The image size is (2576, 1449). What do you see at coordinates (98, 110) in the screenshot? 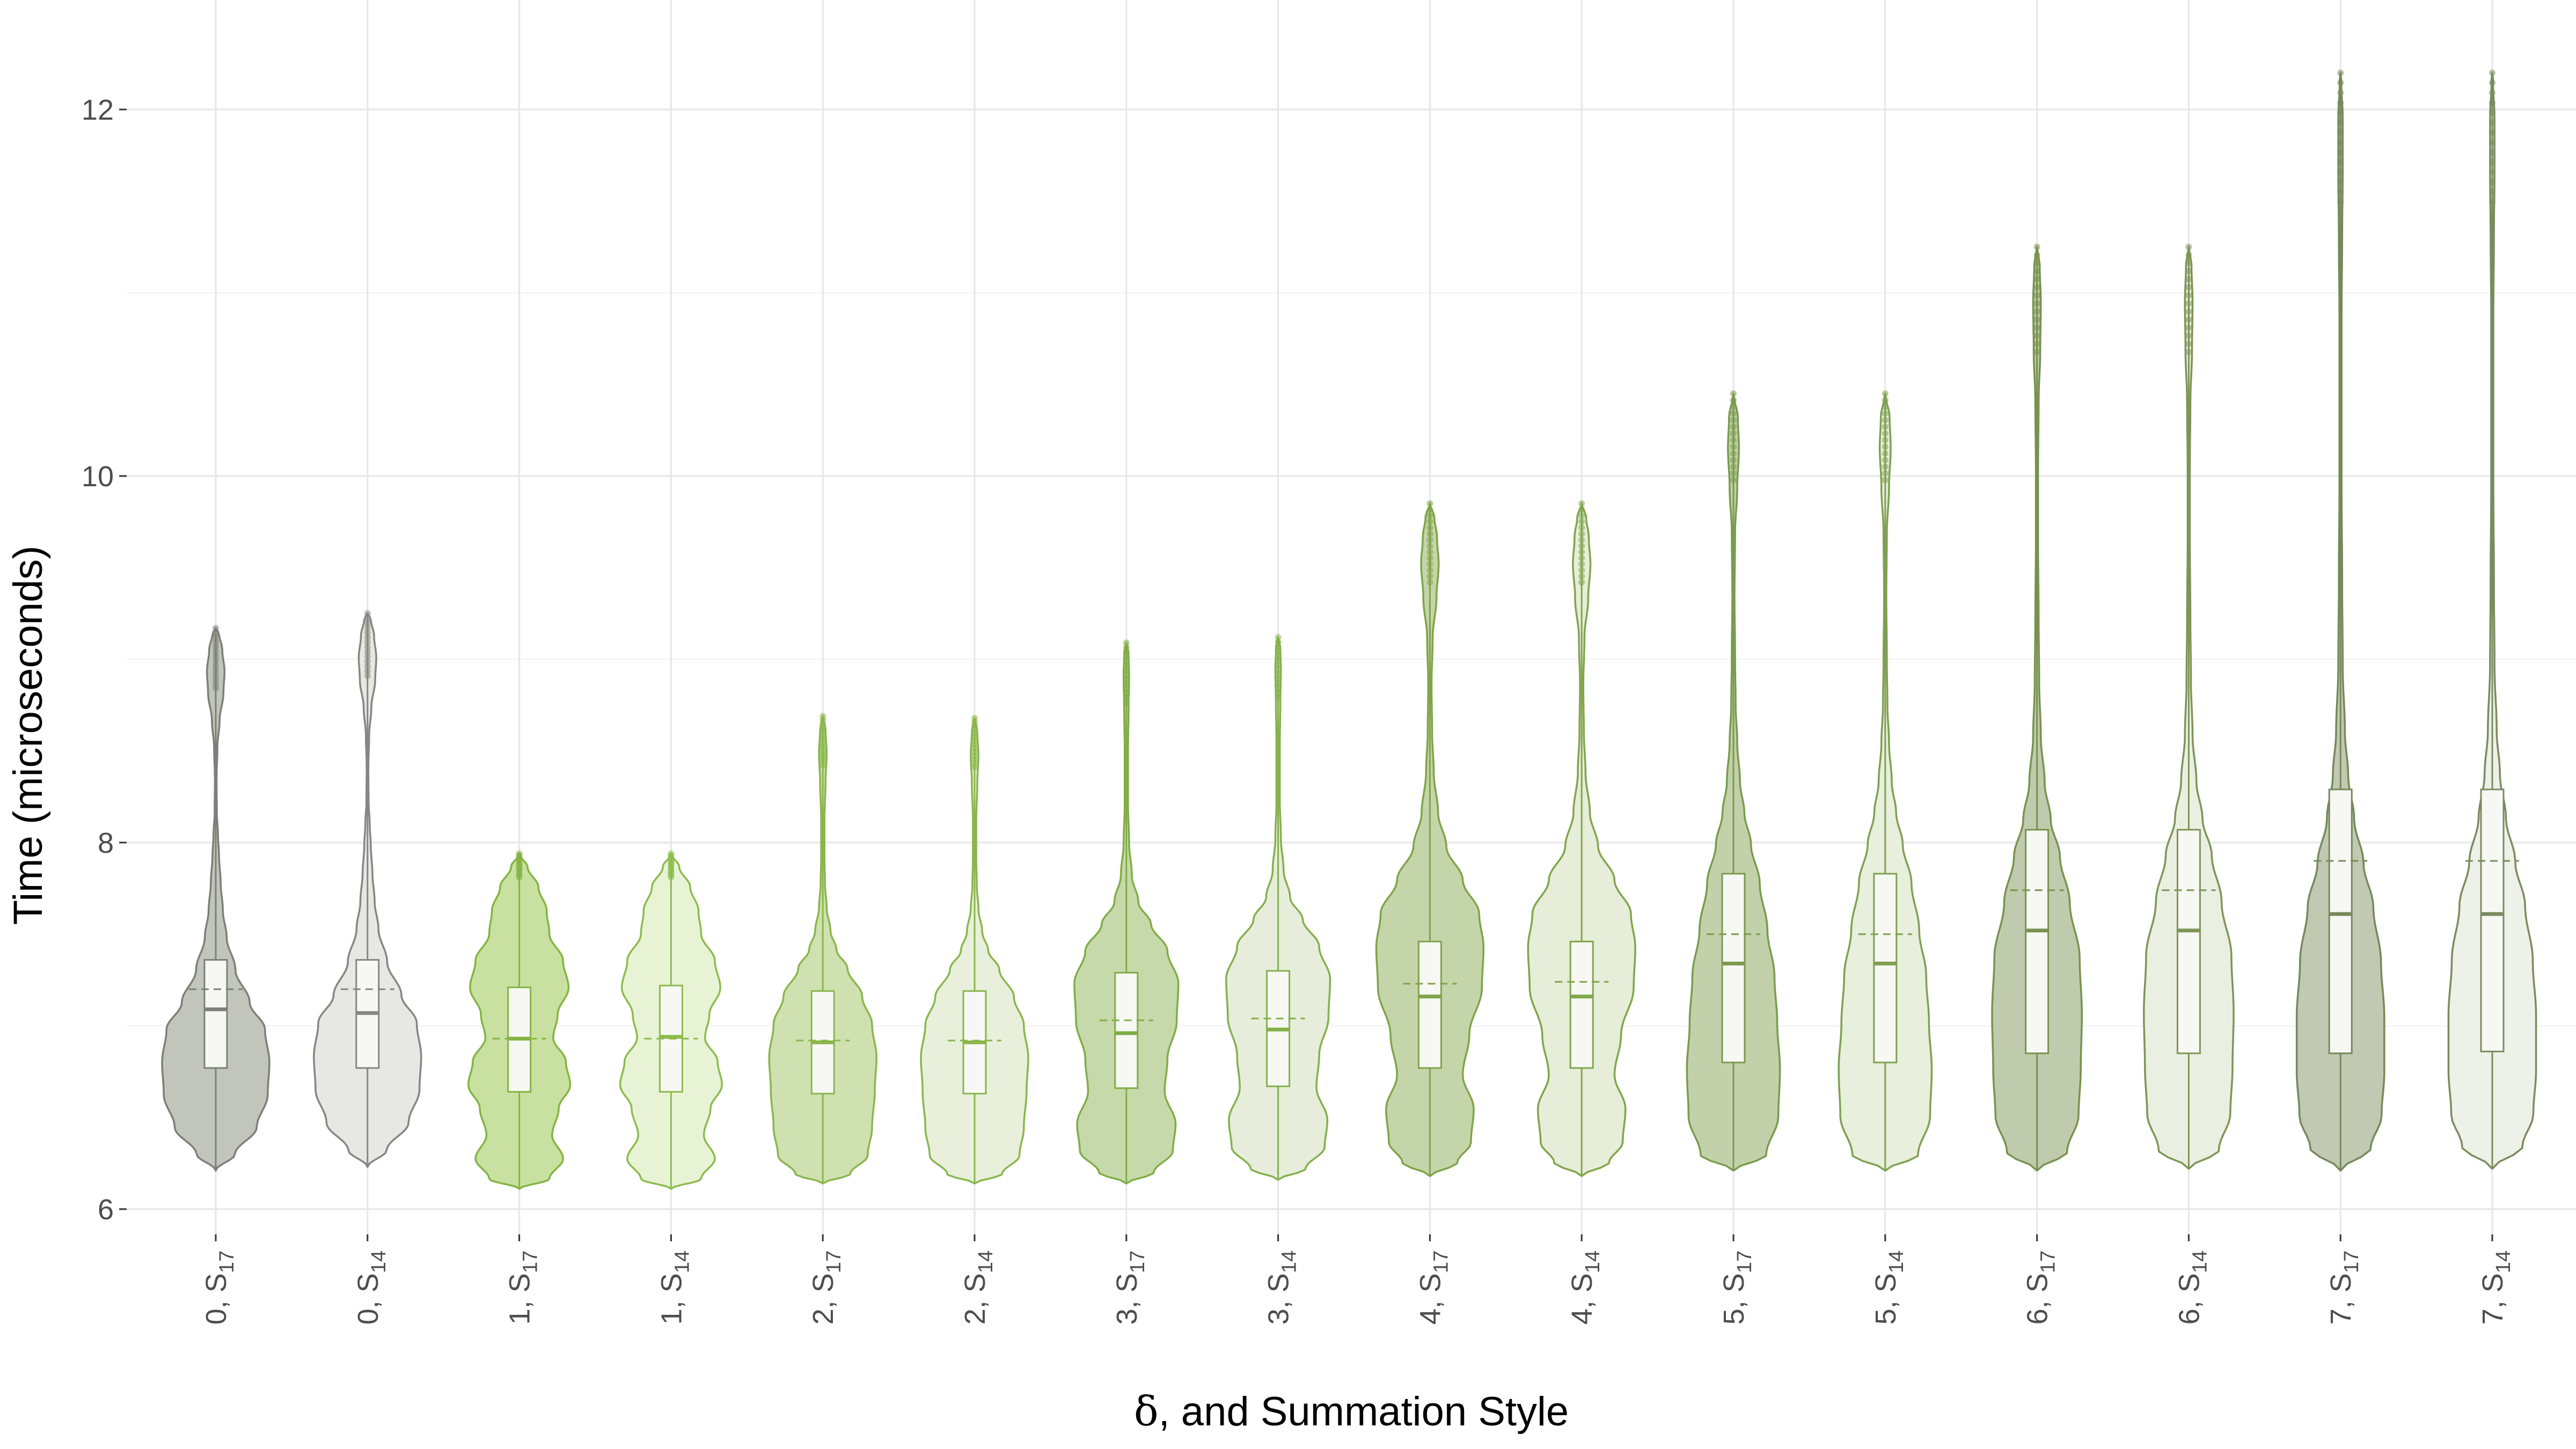
I see `y-axis-tick-label: 12` at bounding box center [98, 110].